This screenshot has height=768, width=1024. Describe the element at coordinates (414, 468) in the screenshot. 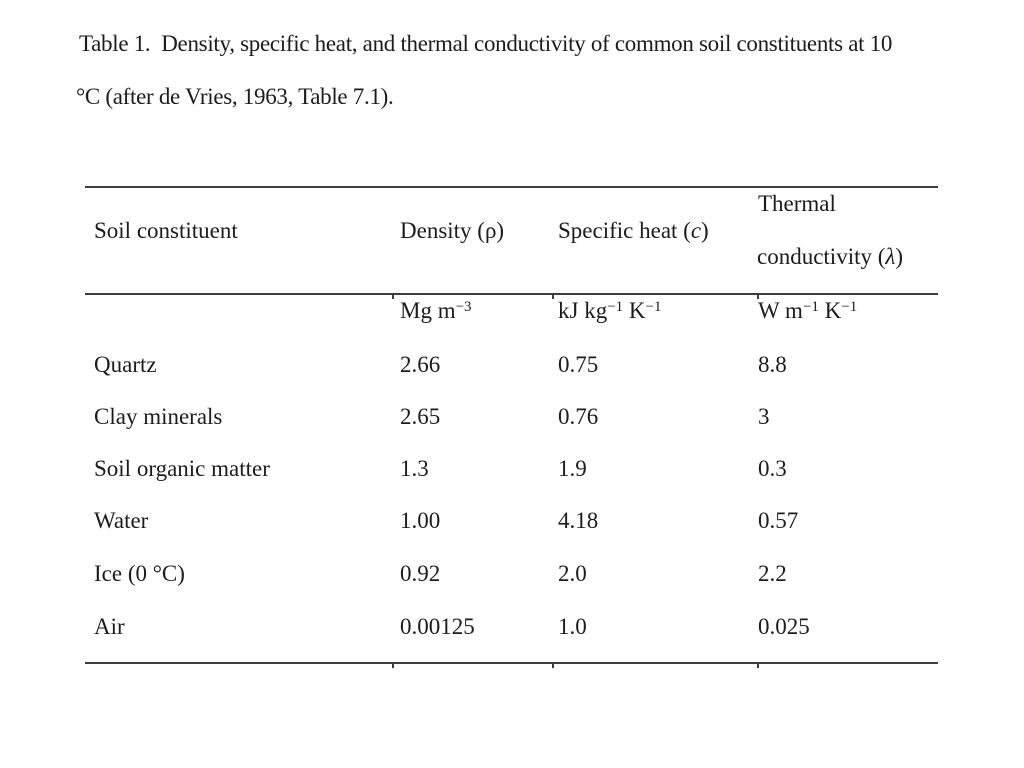

I see `table-cell-density: 1.3` at that location.